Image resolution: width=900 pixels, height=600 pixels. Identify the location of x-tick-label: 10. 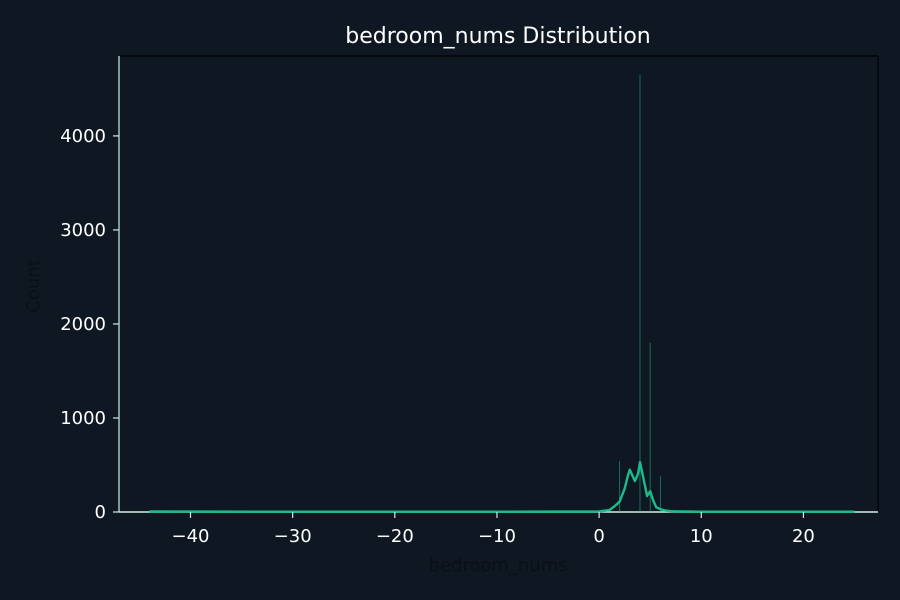
(701, 536).